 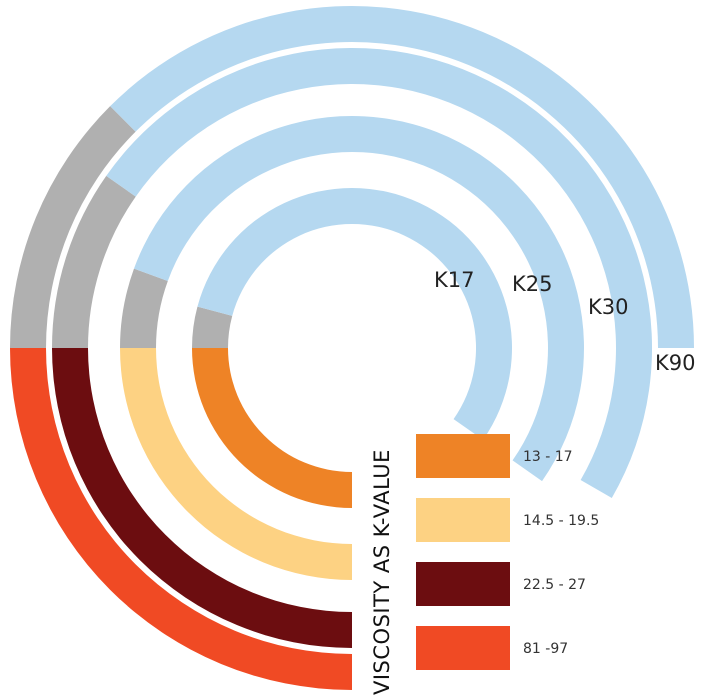 I want to click on legend-label: 22.5 - 27, so click(x=554, y=585).